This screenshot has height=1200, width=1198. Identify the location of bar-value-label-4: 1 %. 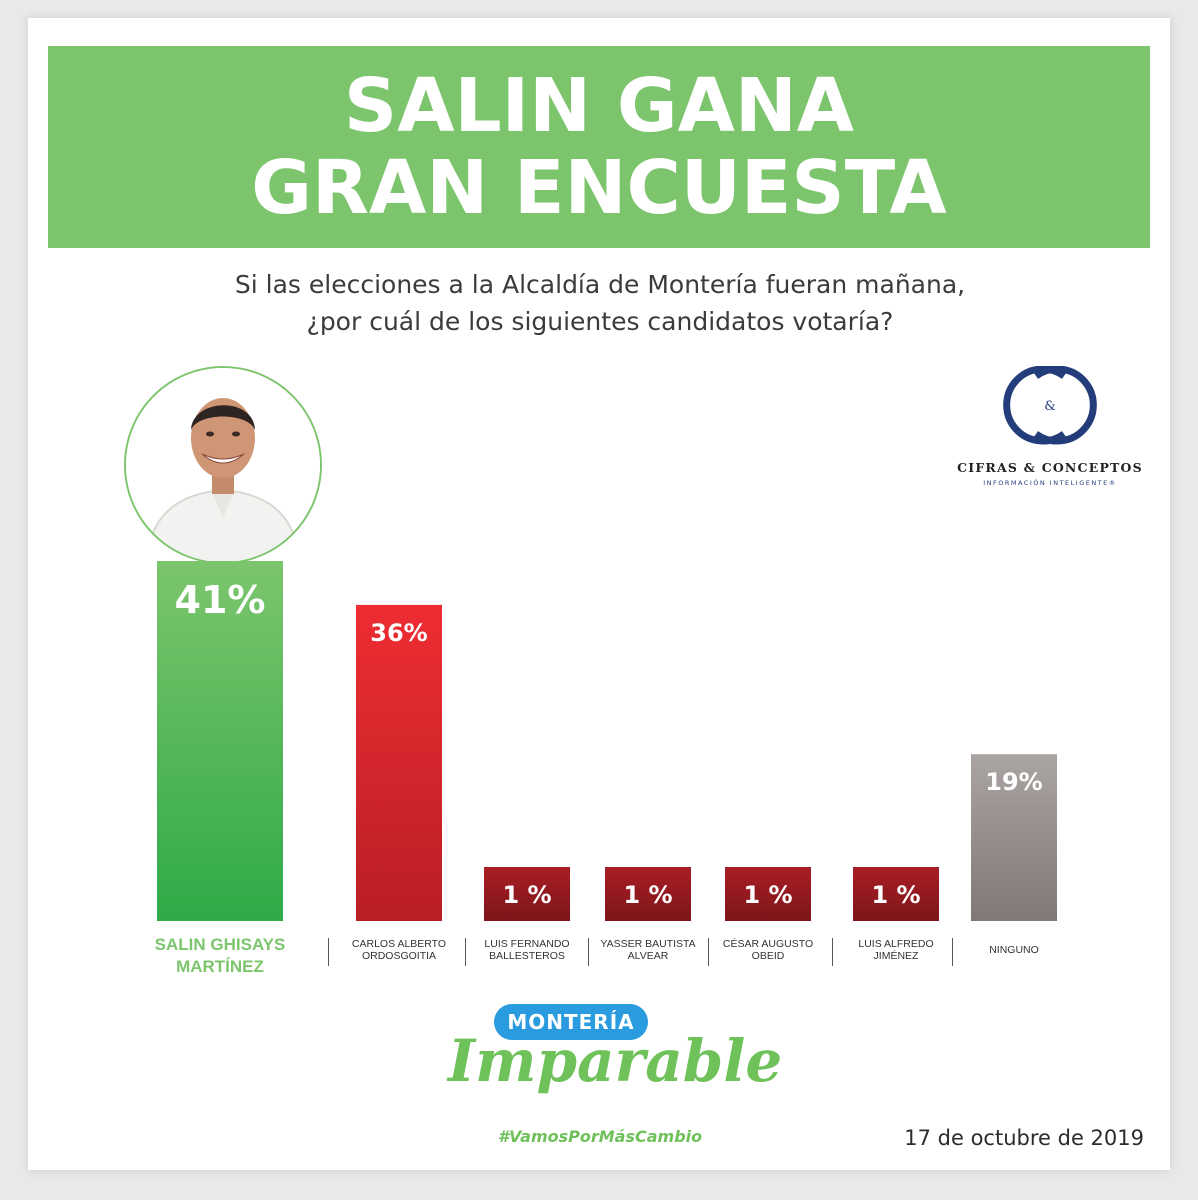
(647, 895).